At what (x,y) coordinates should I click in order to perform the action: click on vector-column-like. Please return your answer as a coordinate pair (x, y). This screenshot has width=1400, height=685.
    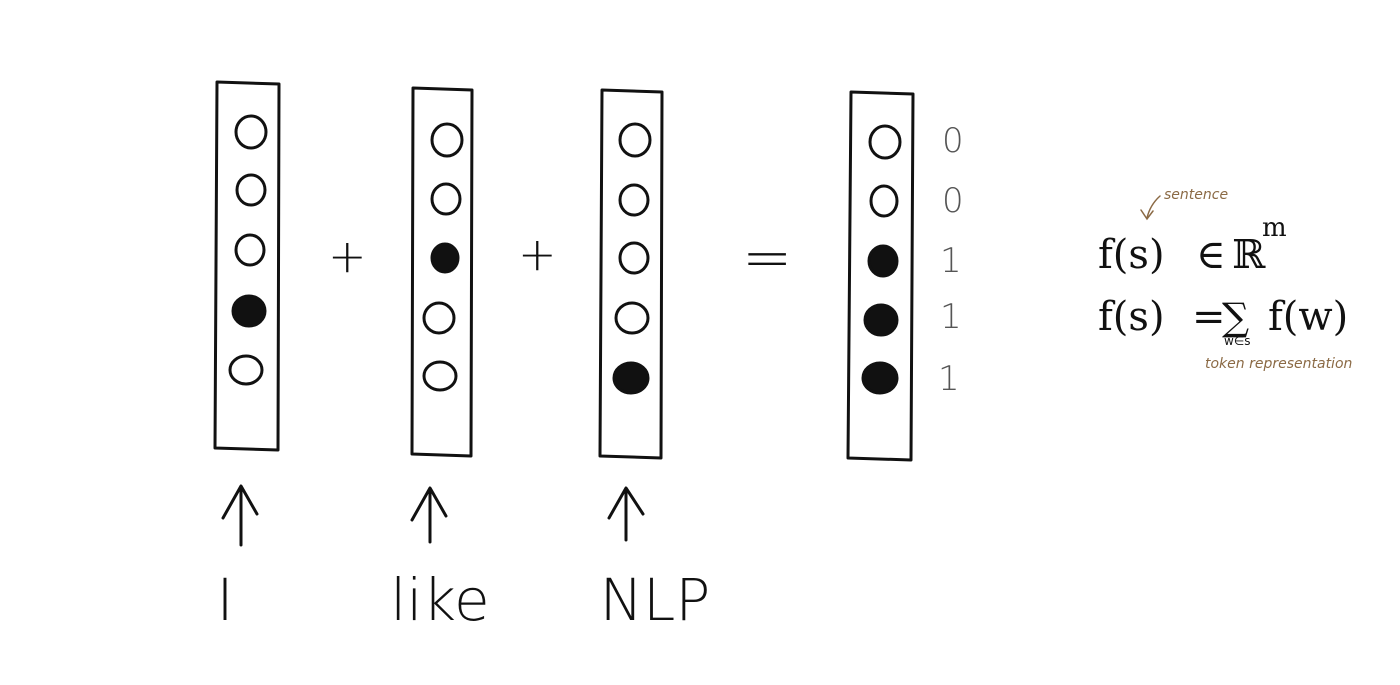
    Looking at the image, I should click on (442, 272).